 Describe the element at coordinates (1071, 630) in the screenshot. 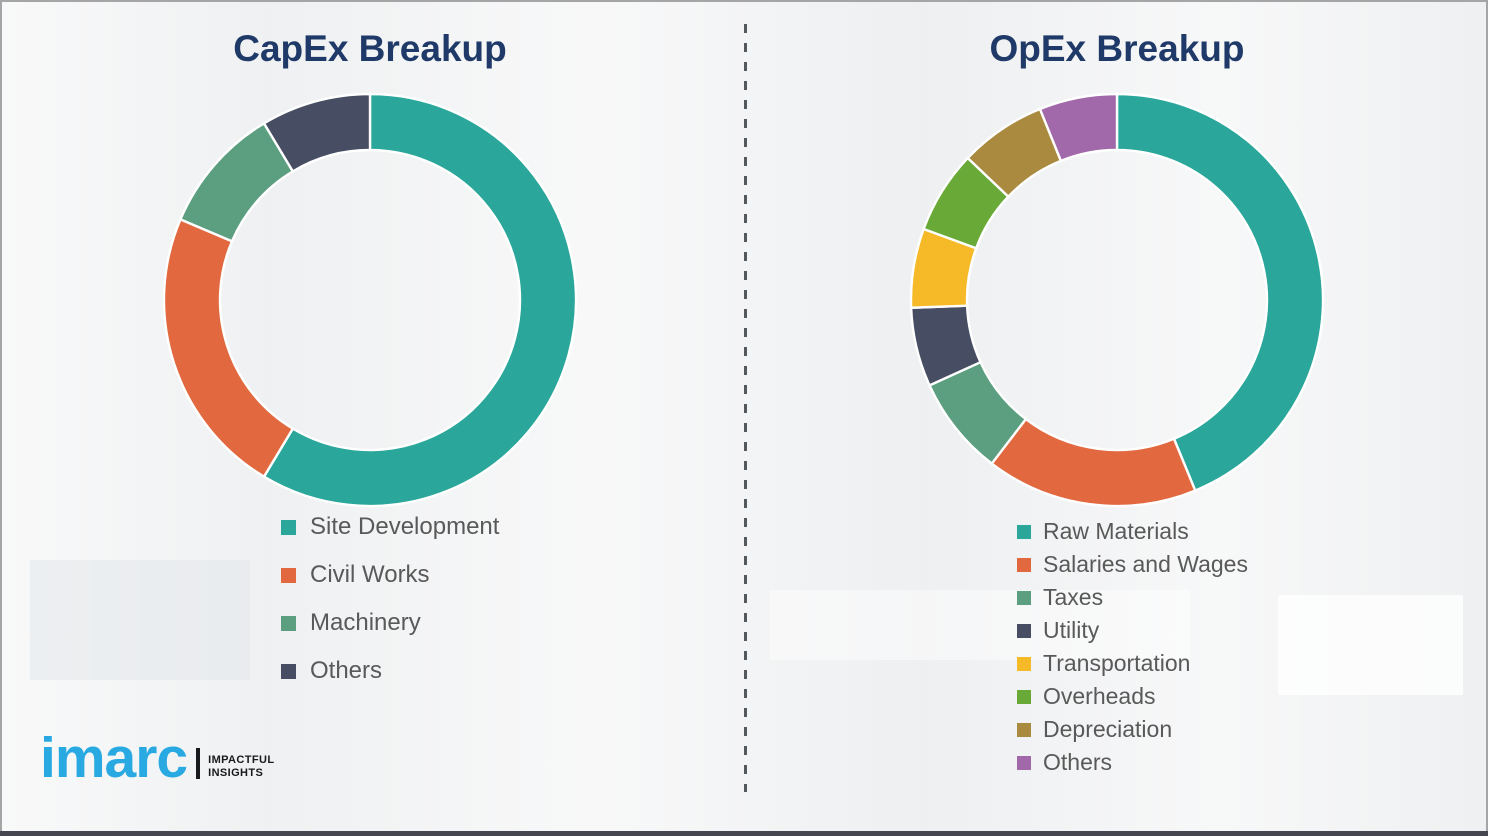

I see `legend-label: Utility` at that location.